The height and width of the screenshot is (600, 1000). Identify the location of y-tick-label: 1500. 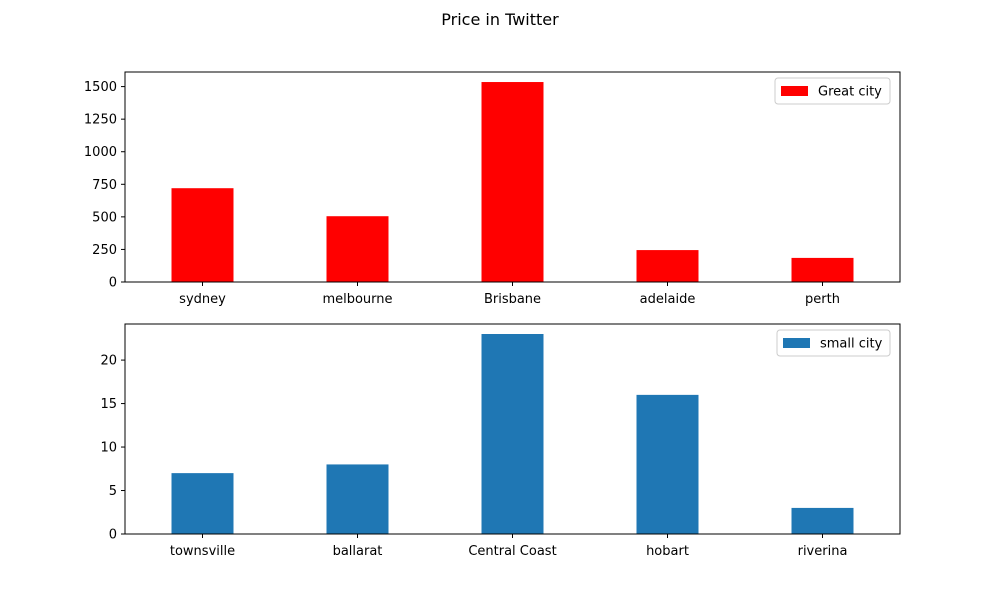
(100, 87).